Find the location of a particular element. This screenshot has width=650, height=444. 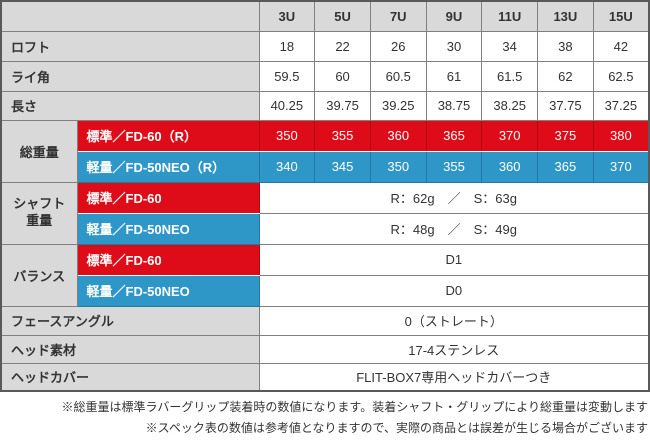

row-face-angle: フェースアングル 0（ストレート） is located at coordinates (325, 320).